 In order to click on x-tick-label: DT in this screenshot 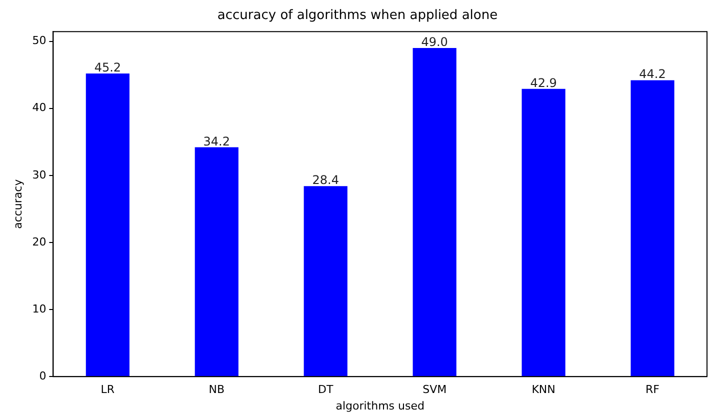, I will do `click(326, 389)`.